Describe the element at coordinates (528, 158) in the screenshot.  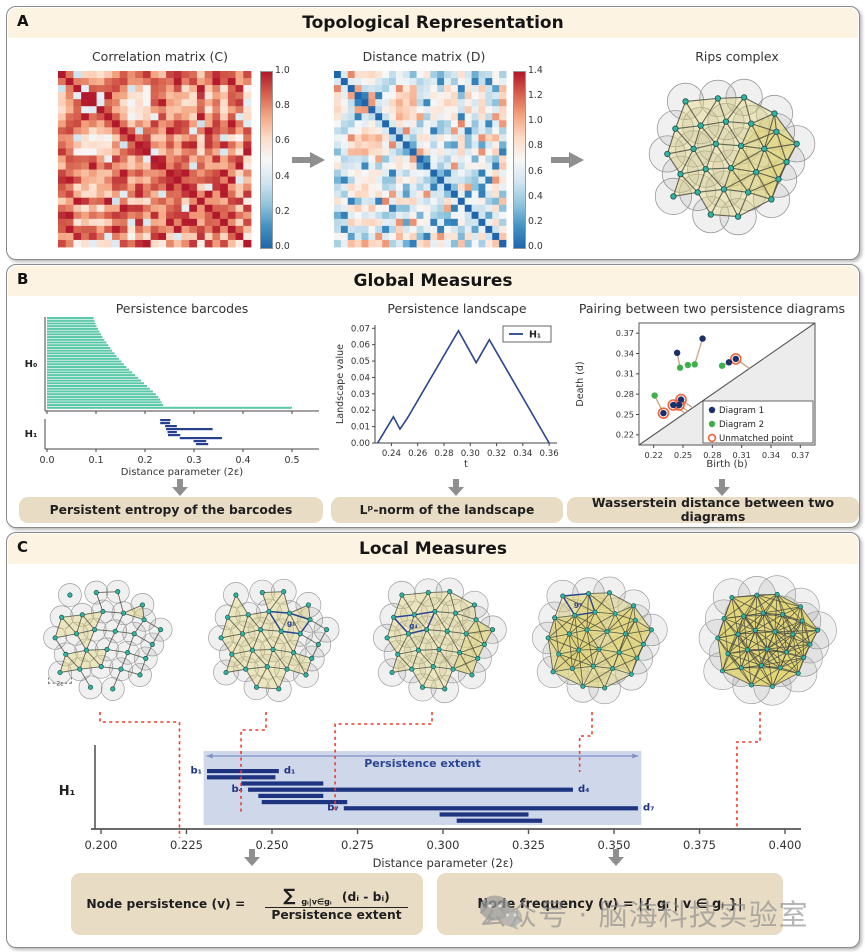
I see `distance-colorbar: 1.4 1.2 1.0 0.8 0.6 0.4 0.2 0.0` at that location.